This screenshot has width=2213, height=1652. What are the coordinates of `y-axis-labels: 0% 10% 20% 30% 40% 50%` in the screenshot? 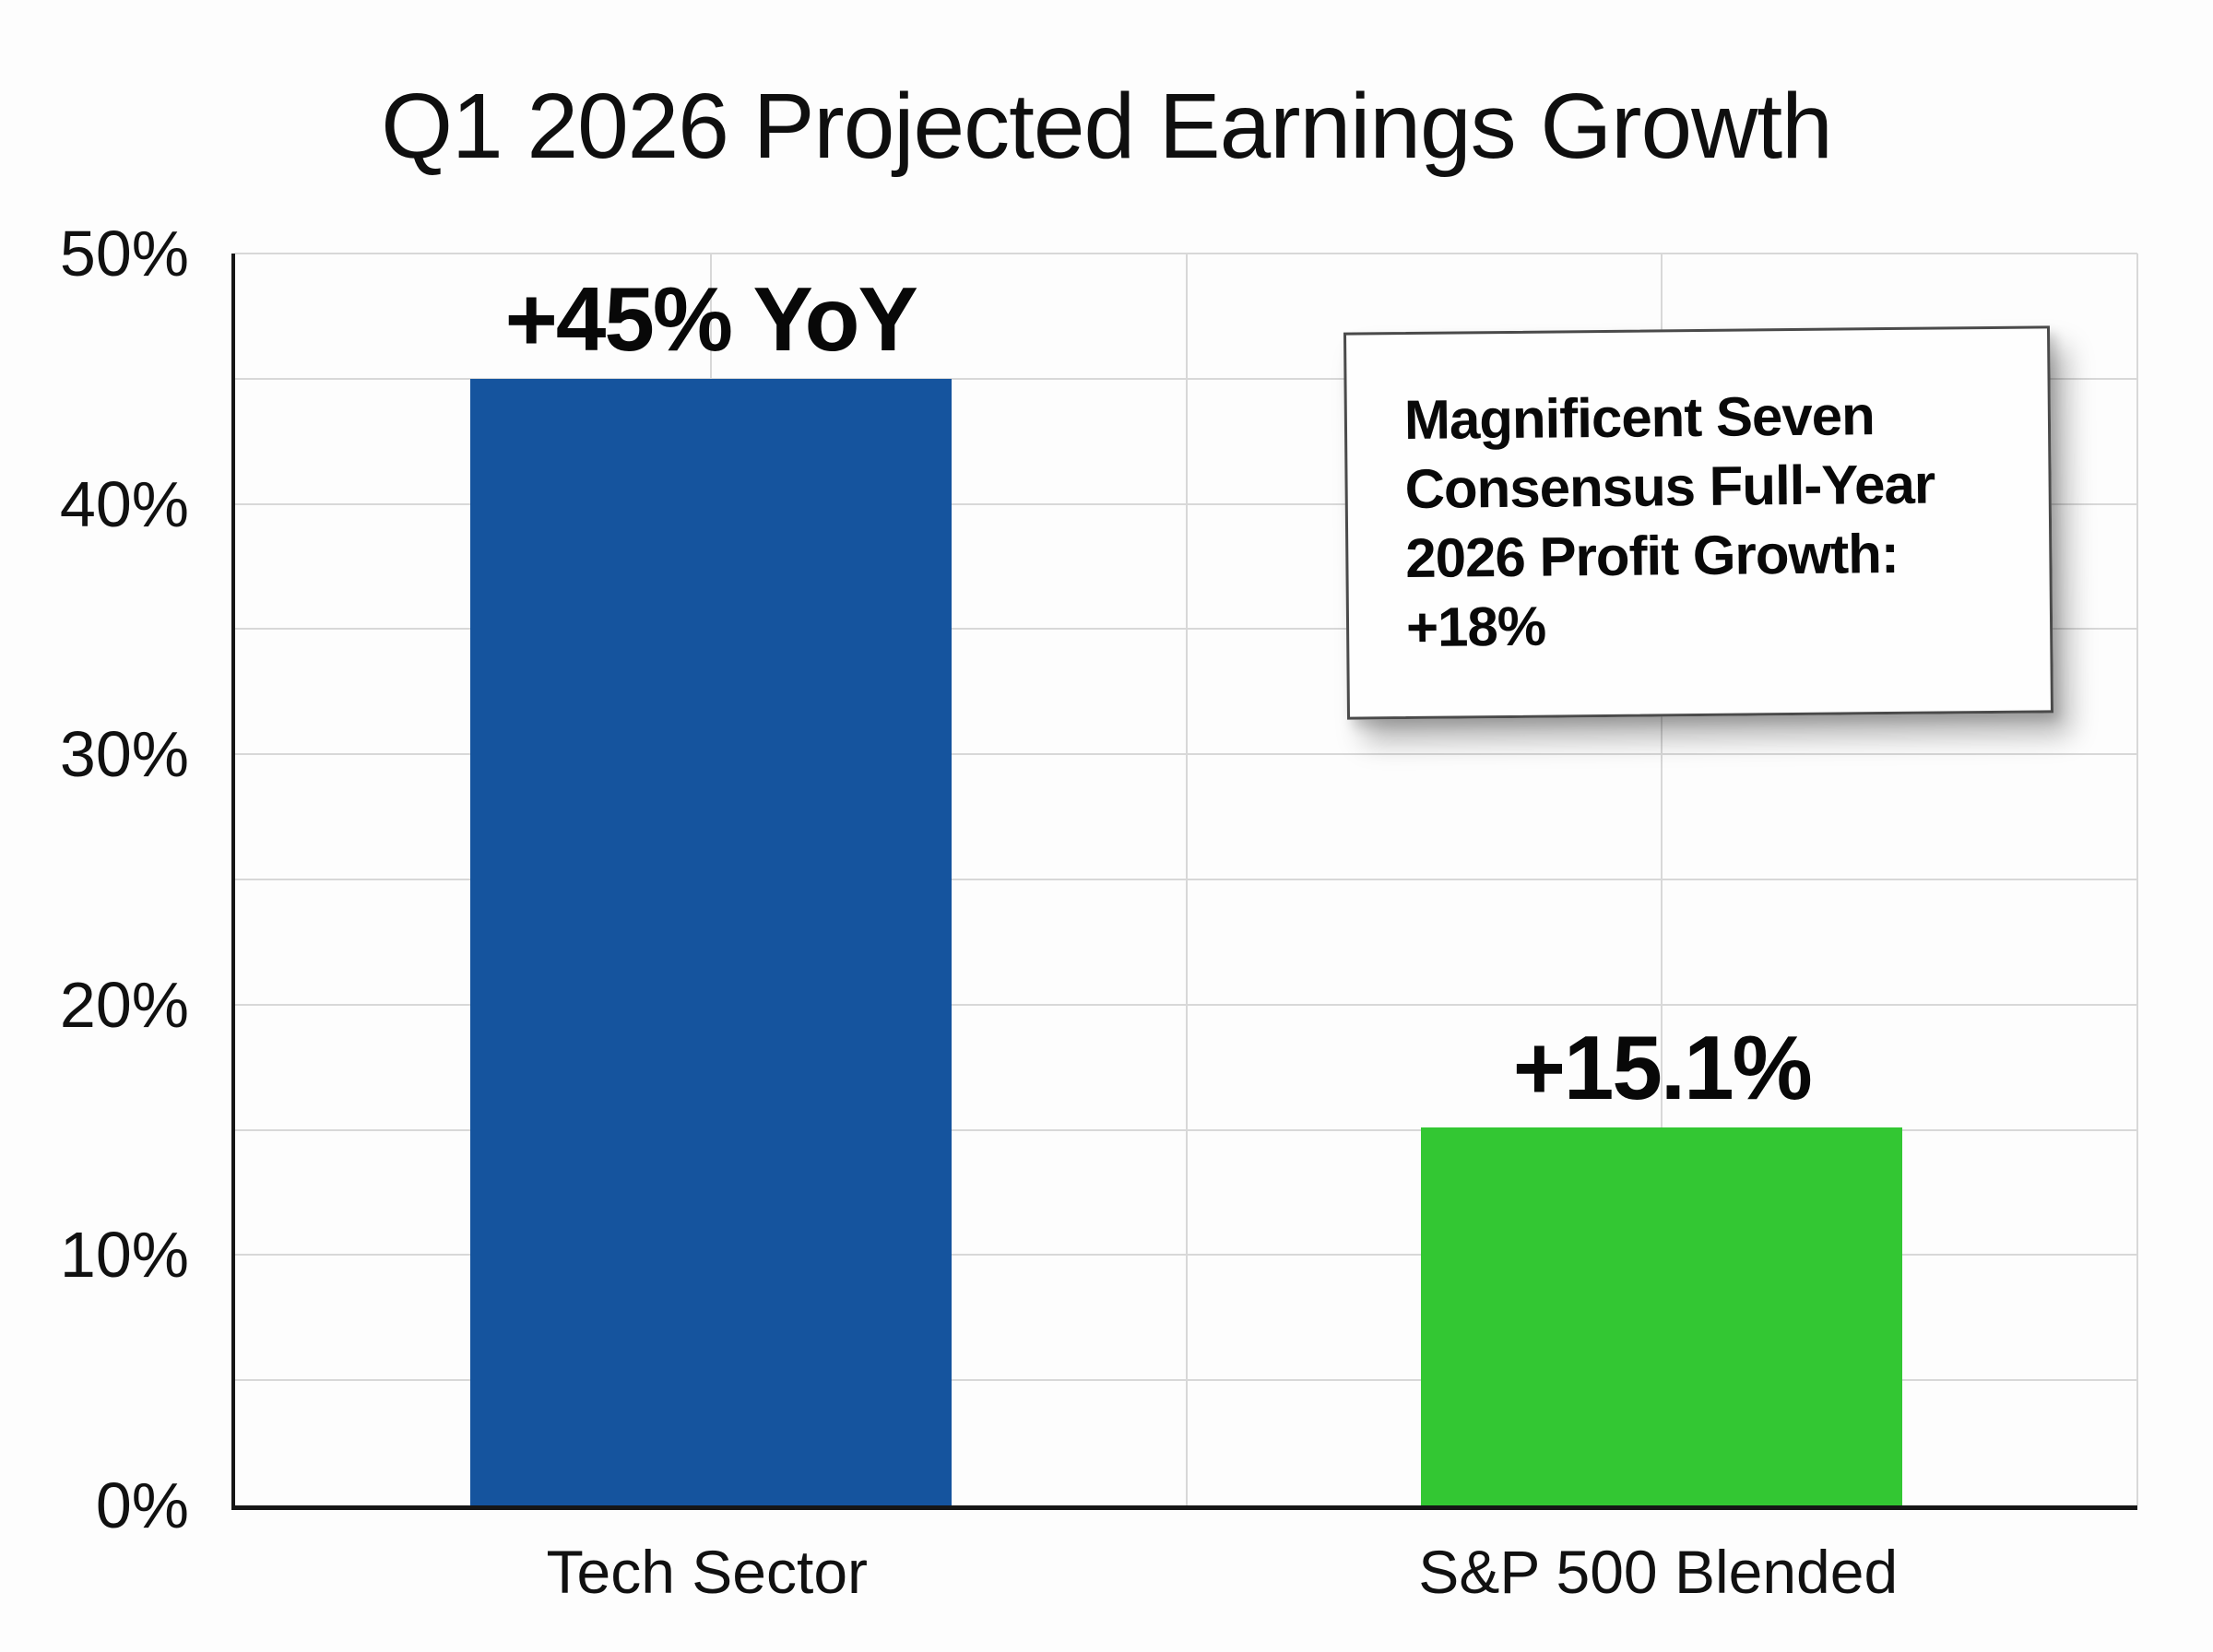 It's located at (94, 879).